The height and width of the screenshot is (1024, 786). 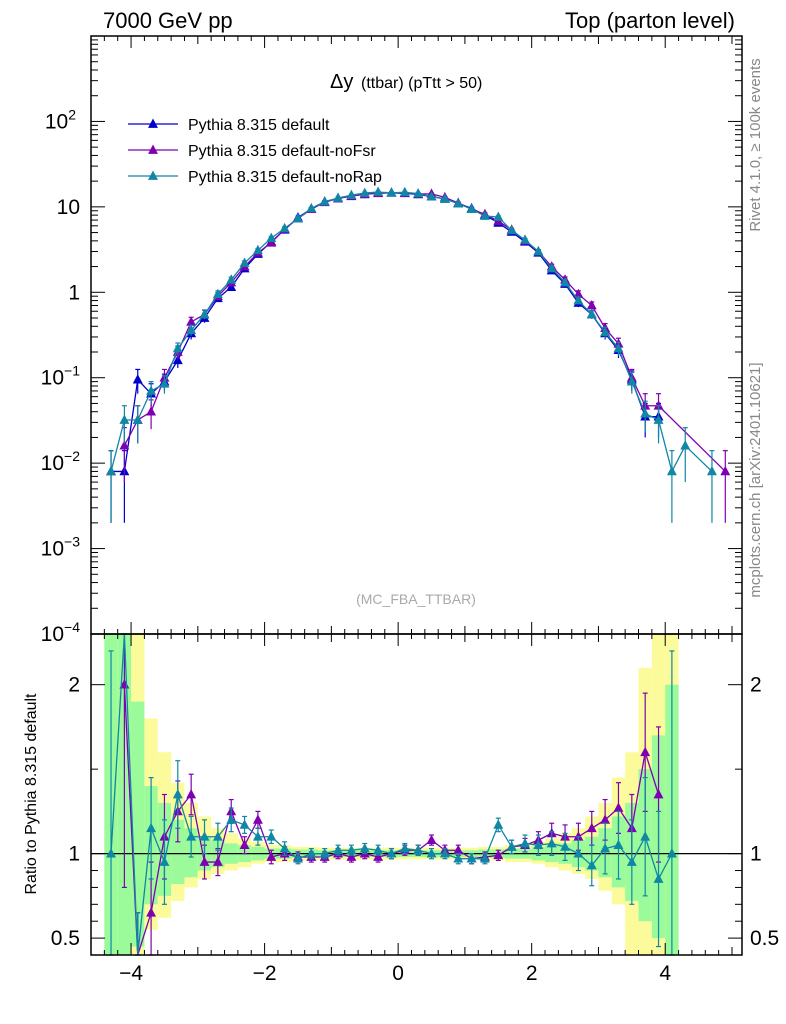 What do you see at coordinates (259, 125) in the screenshot?
I see `legend-label: Pythia 8.315 default` at bounding box center [259, 125].